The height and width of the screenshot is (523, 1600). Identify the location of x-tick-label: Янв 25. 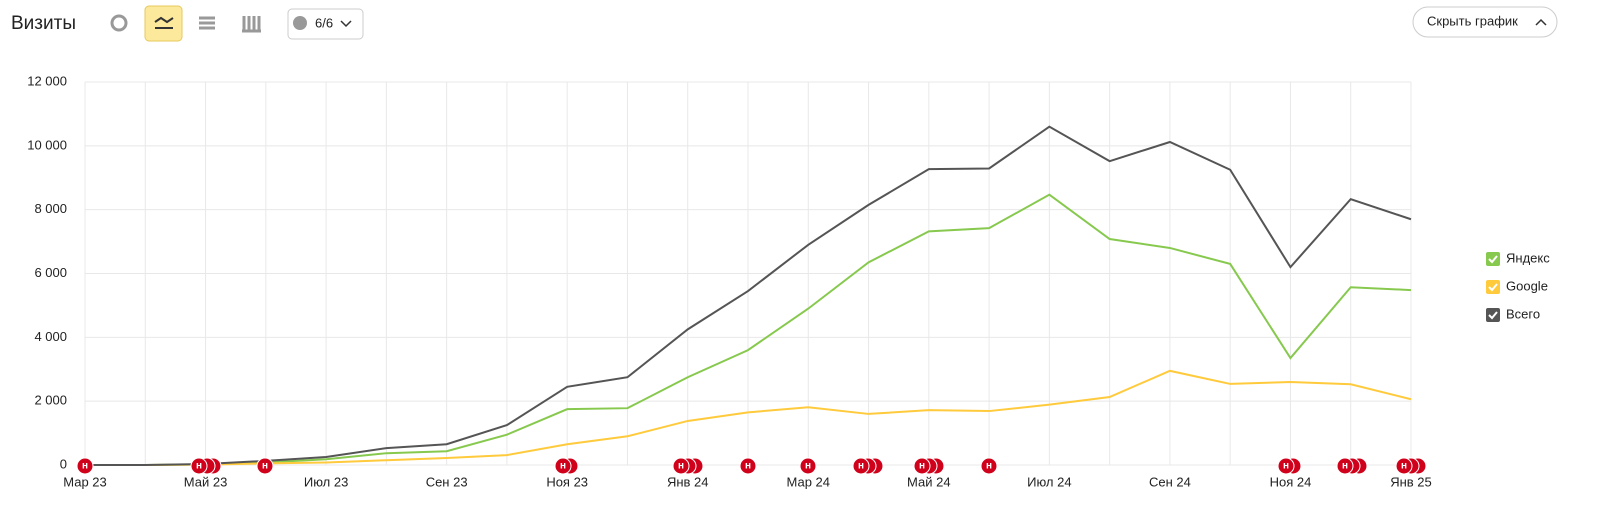
(1411, 481).